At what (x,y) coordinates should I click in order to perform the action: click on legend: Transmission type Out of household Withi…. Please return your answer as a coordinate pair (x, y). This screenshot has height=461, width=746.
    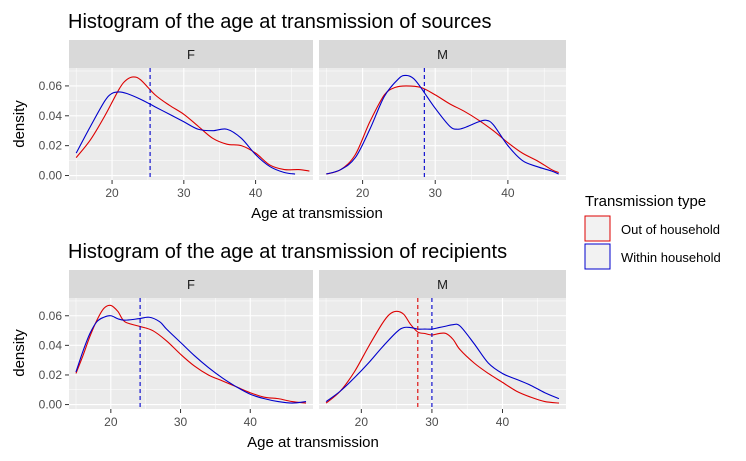
    Looking at the image, I should click on (652, 231).